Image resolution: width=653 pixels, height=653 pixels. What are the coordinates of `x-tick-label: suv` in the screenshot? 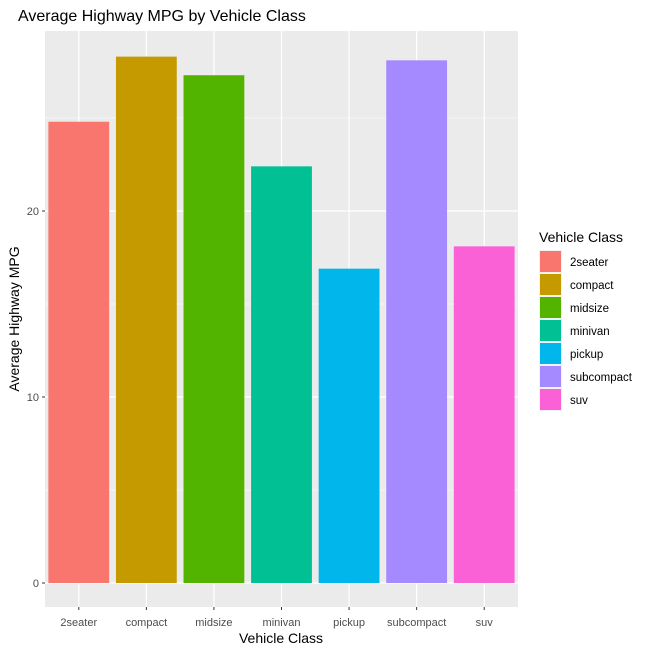 It's located at (485, 623).